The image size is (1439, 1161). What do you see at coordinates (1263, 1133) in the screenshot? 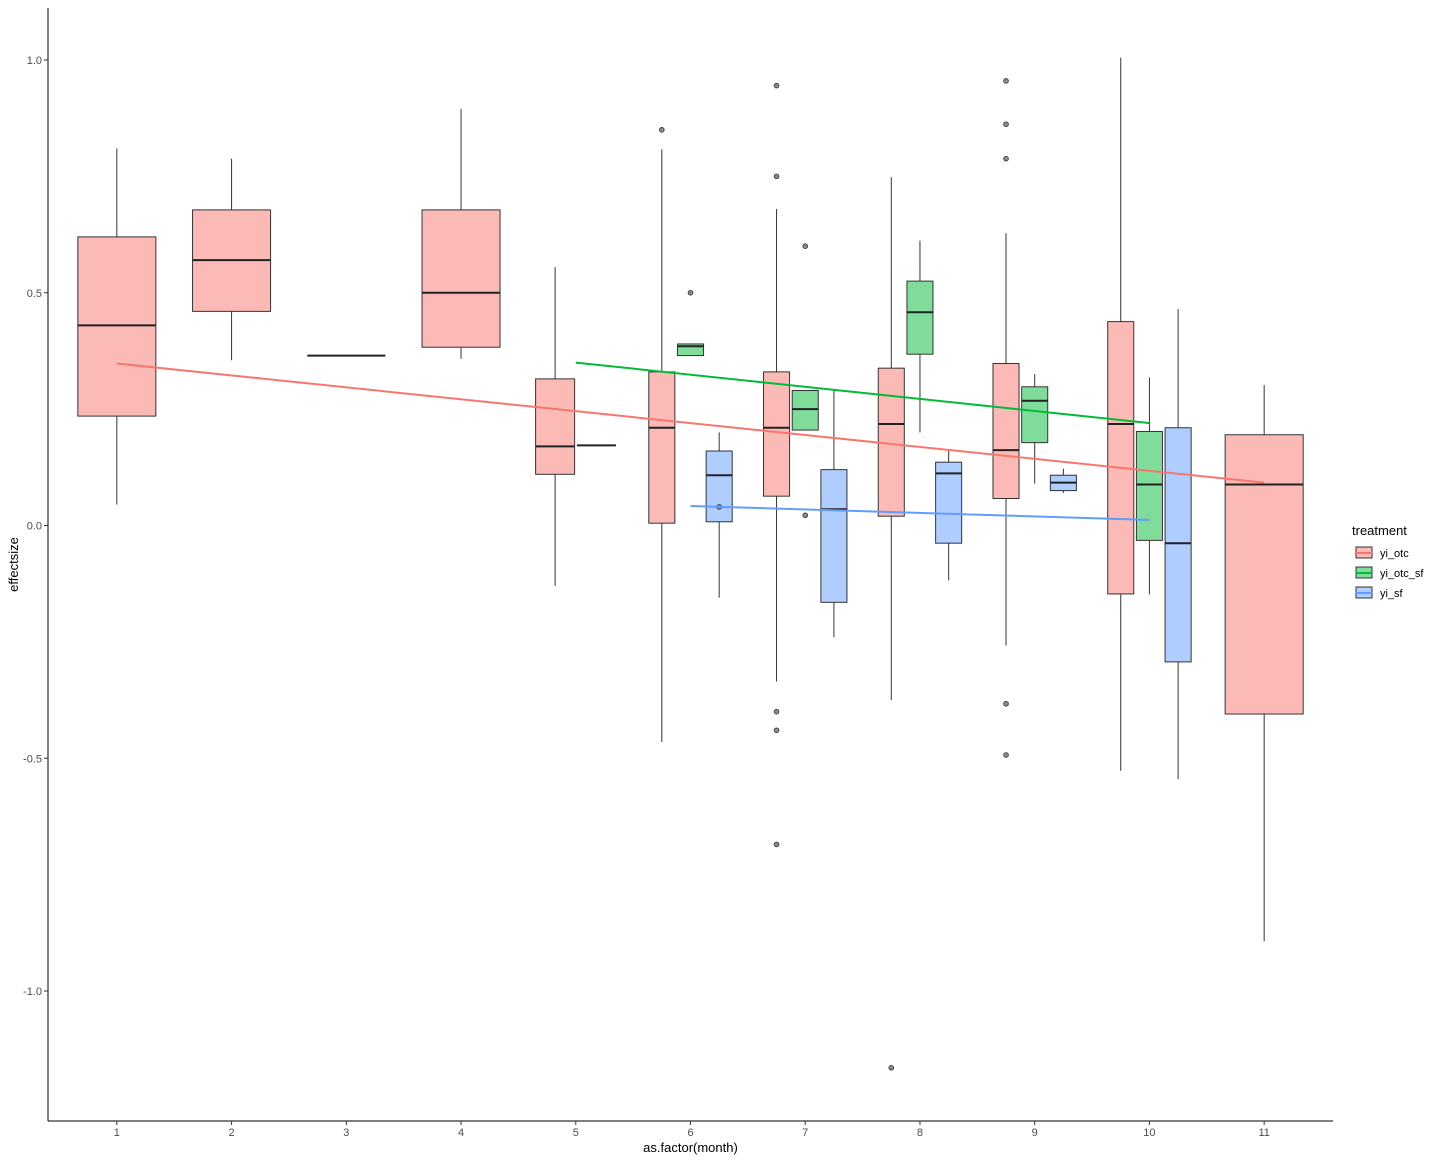
I see `x-tick-label: 11` at bounding box center [1263, 1133].